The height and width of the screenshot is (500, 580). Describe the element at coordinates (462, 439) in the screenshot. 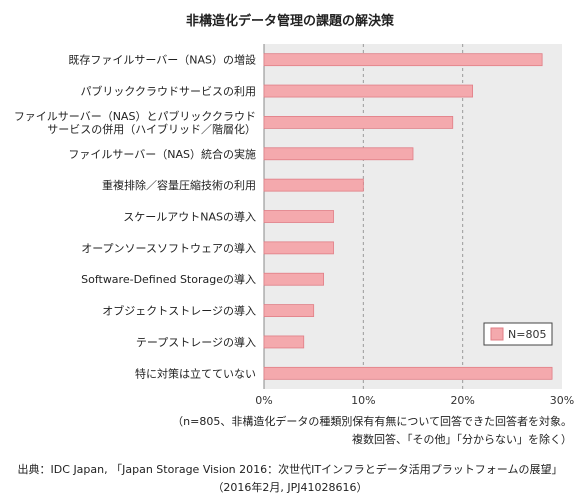

I see `note-line-2: 複数回答、「その他」「分からない」を除く）` at that location.